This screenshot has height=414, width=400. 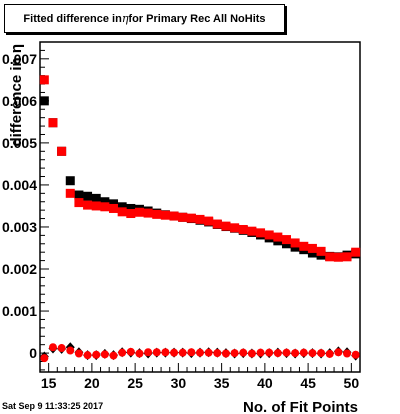 What do you see at coordinates (53, 406) in the screenshot?
I see `timestamp: Sat Sep 9 11:33:25 2017` at bounding box center [53, 406].